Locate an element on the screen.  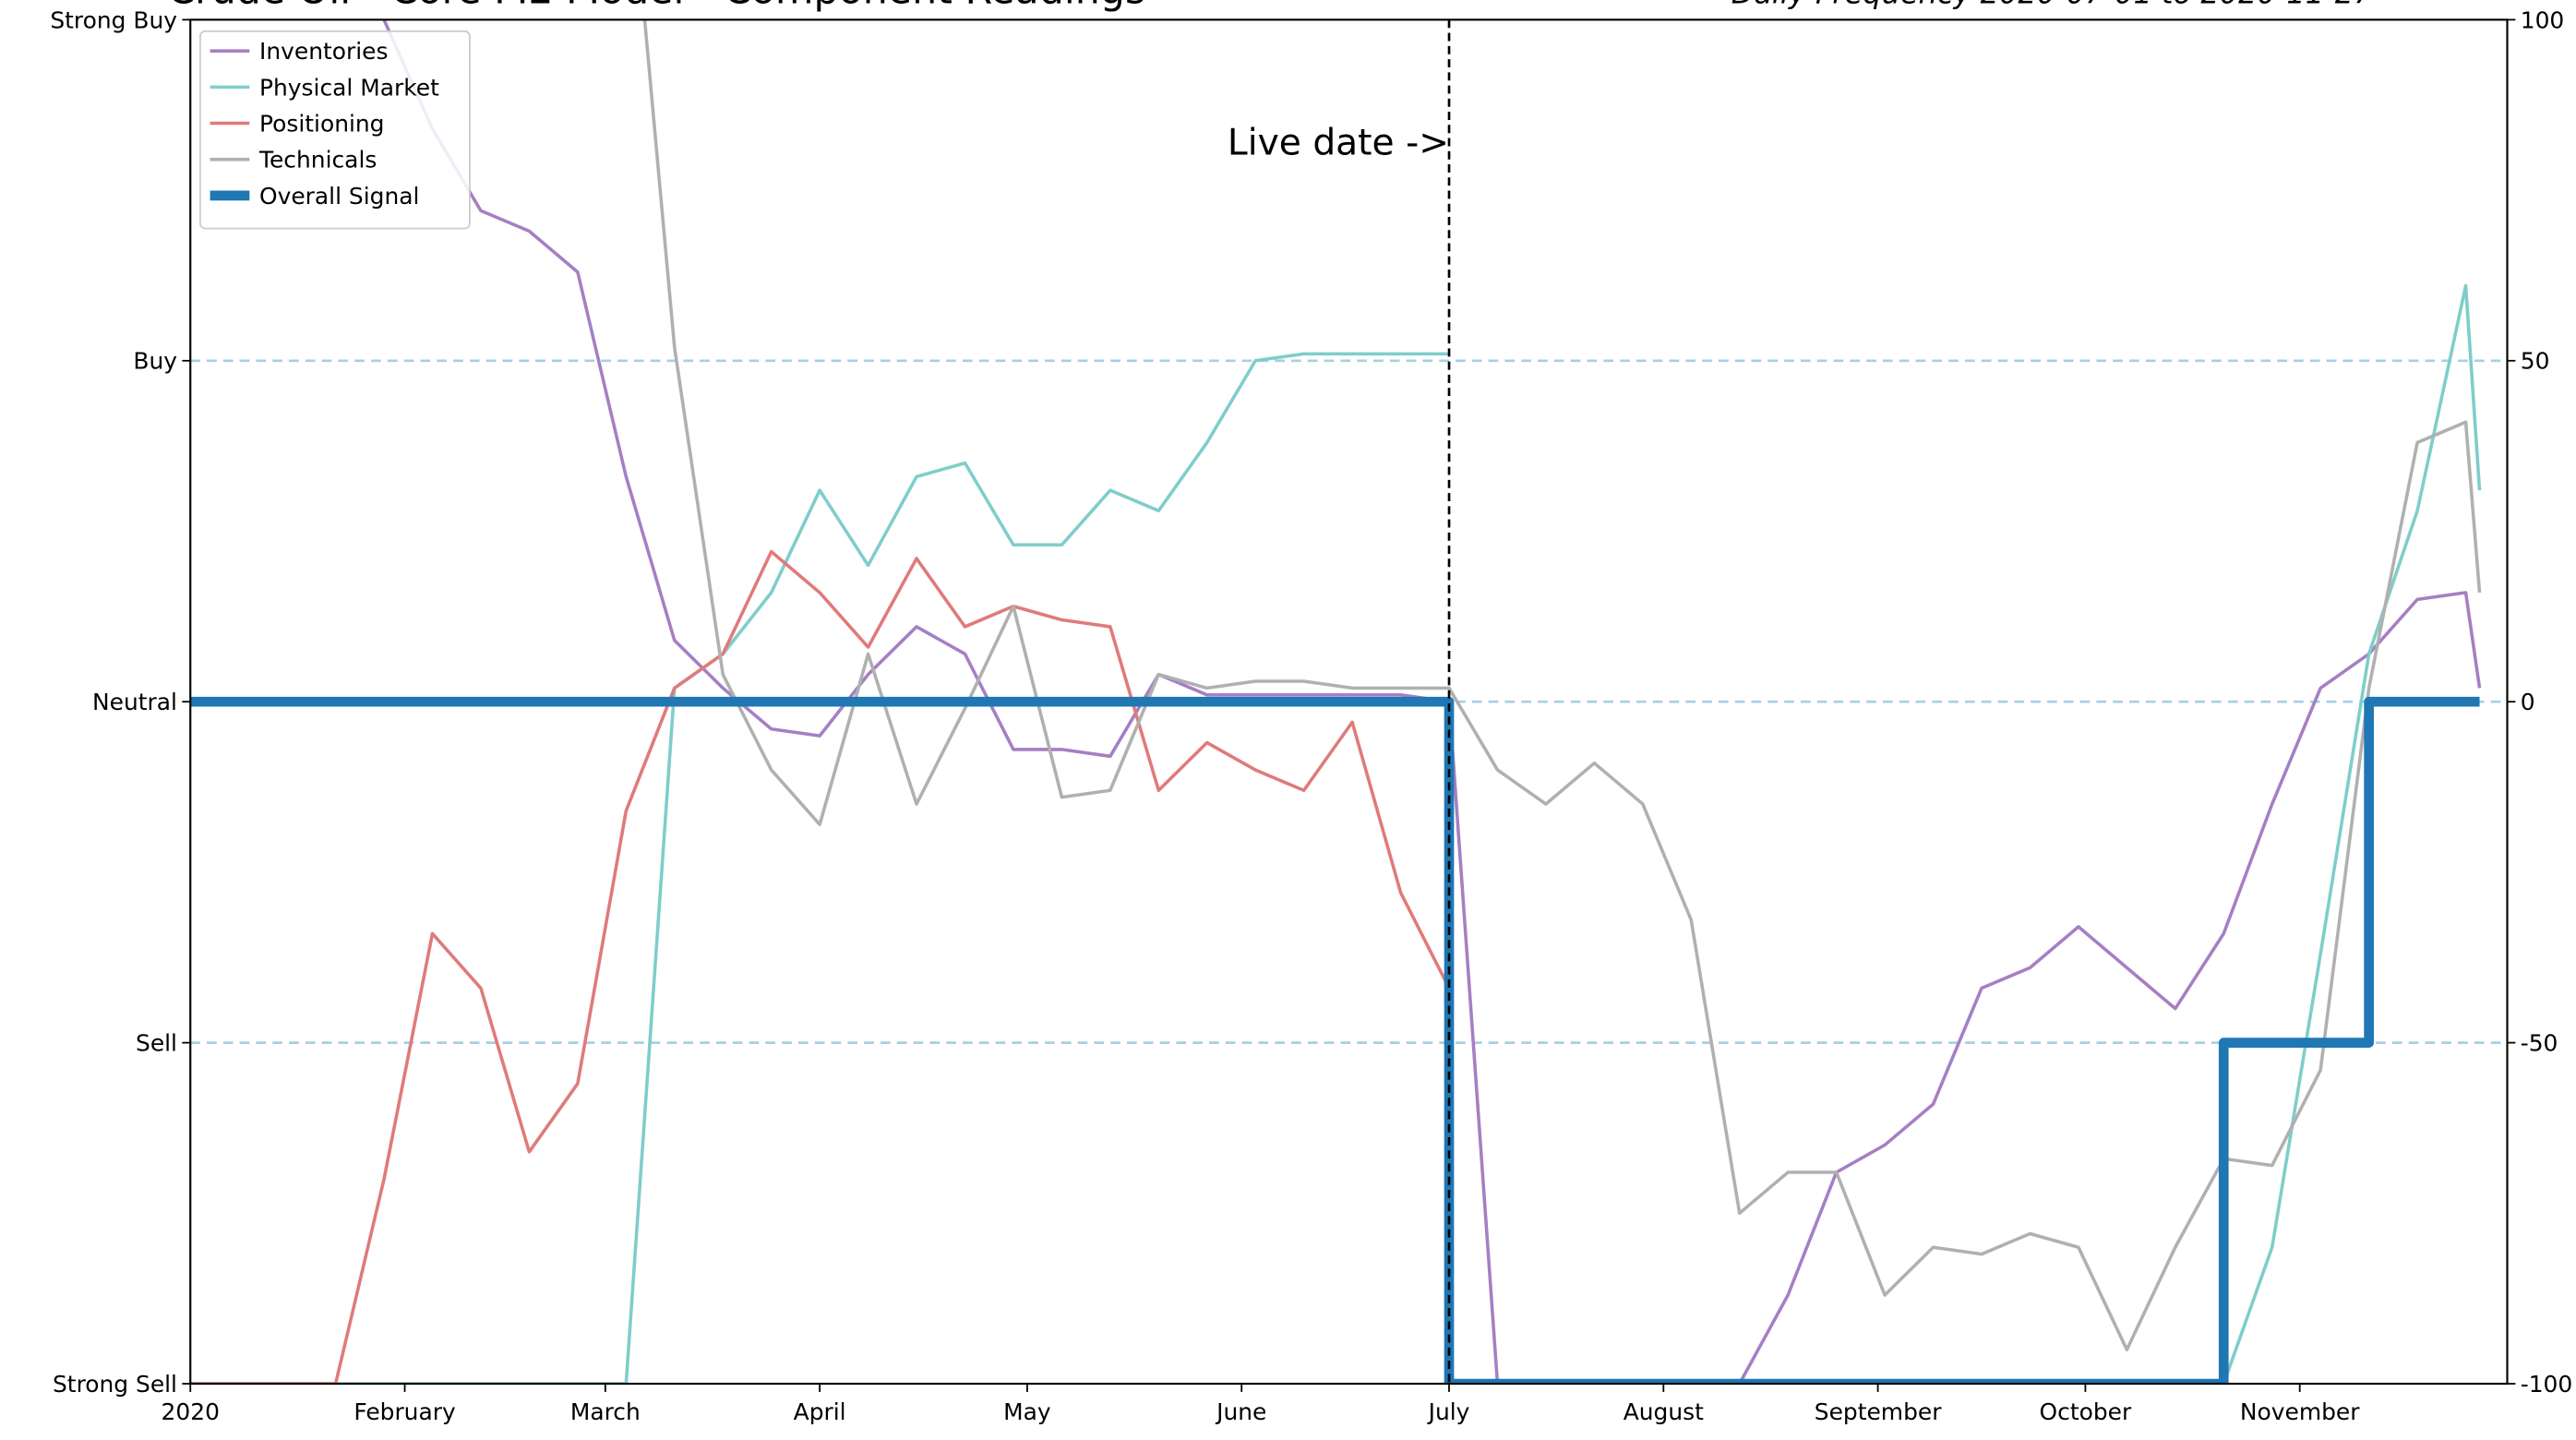
x-tick-label: September is located at coordinates (1879, 1411).